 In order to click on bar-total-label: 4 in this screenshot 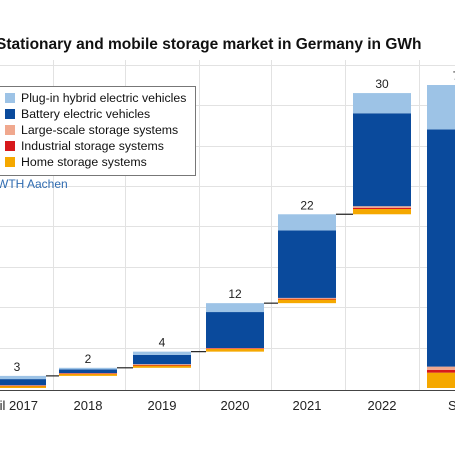, I will do `click(162, 343)`.